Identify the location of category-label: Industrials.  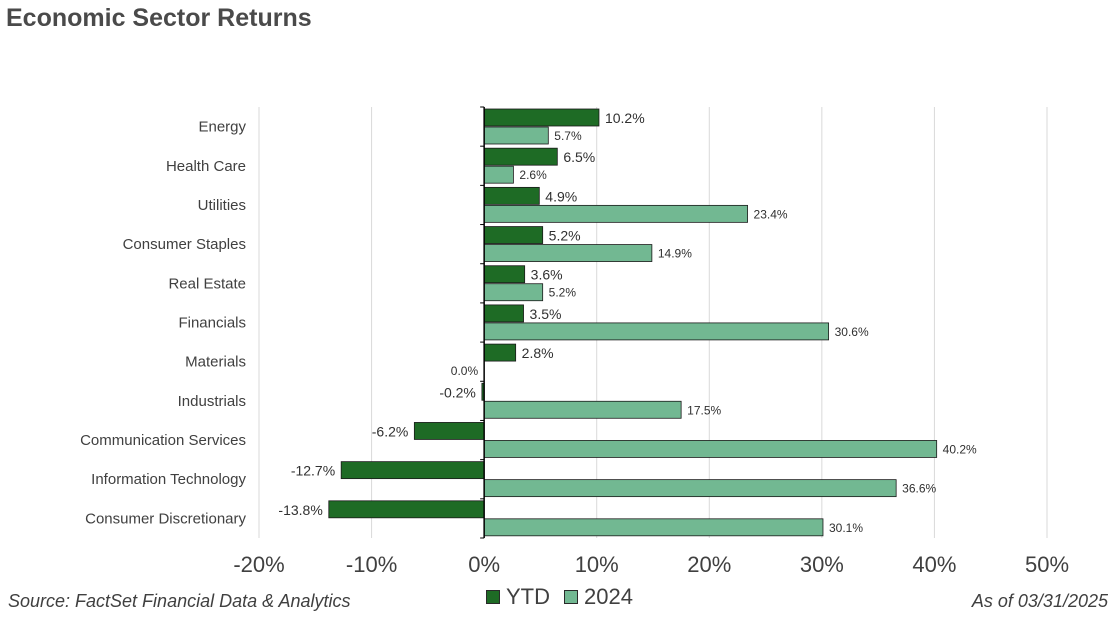
(212, 401).